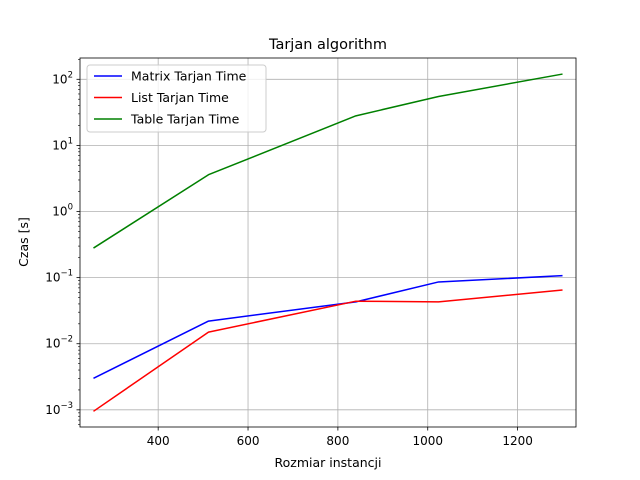 This screenshot has height=480, width=640. Describe the element at coordinates (189, 76) in the screenshot. I see `legend-label: Matrix Tarjan Time` at that location.